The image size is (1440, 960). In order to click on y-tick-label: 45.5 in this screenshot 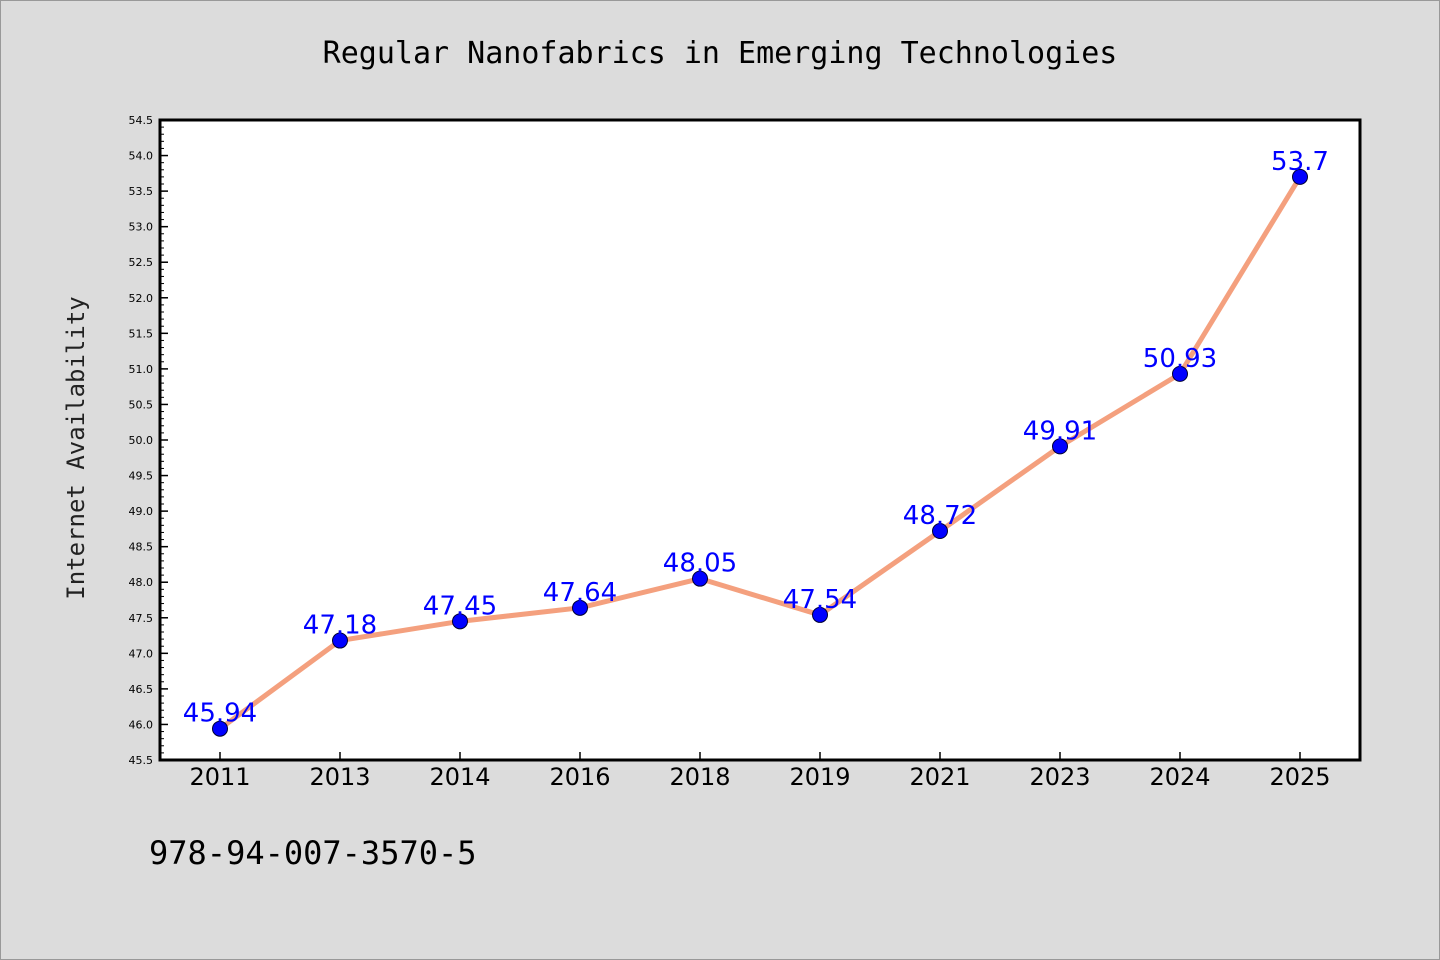, I will do `click(141, 760)`.